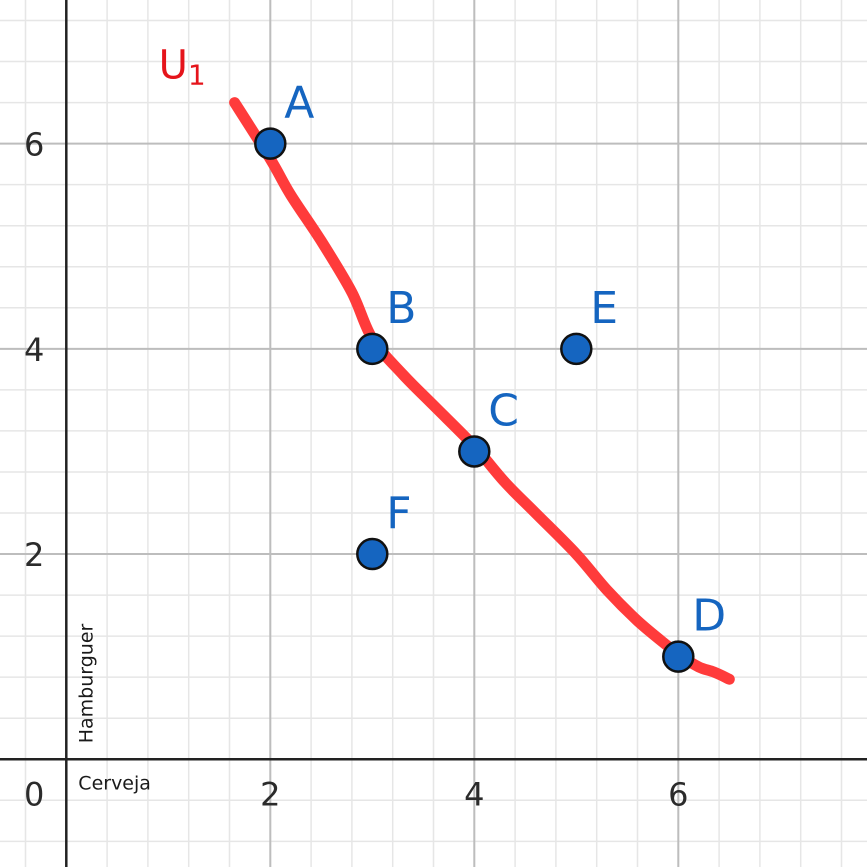 The width and height of the screenshot is (867, 867). What do you see at coordinates (398, 513) in the screenshot?
I see `point-label-f: F` at bounding box center [398, 513].